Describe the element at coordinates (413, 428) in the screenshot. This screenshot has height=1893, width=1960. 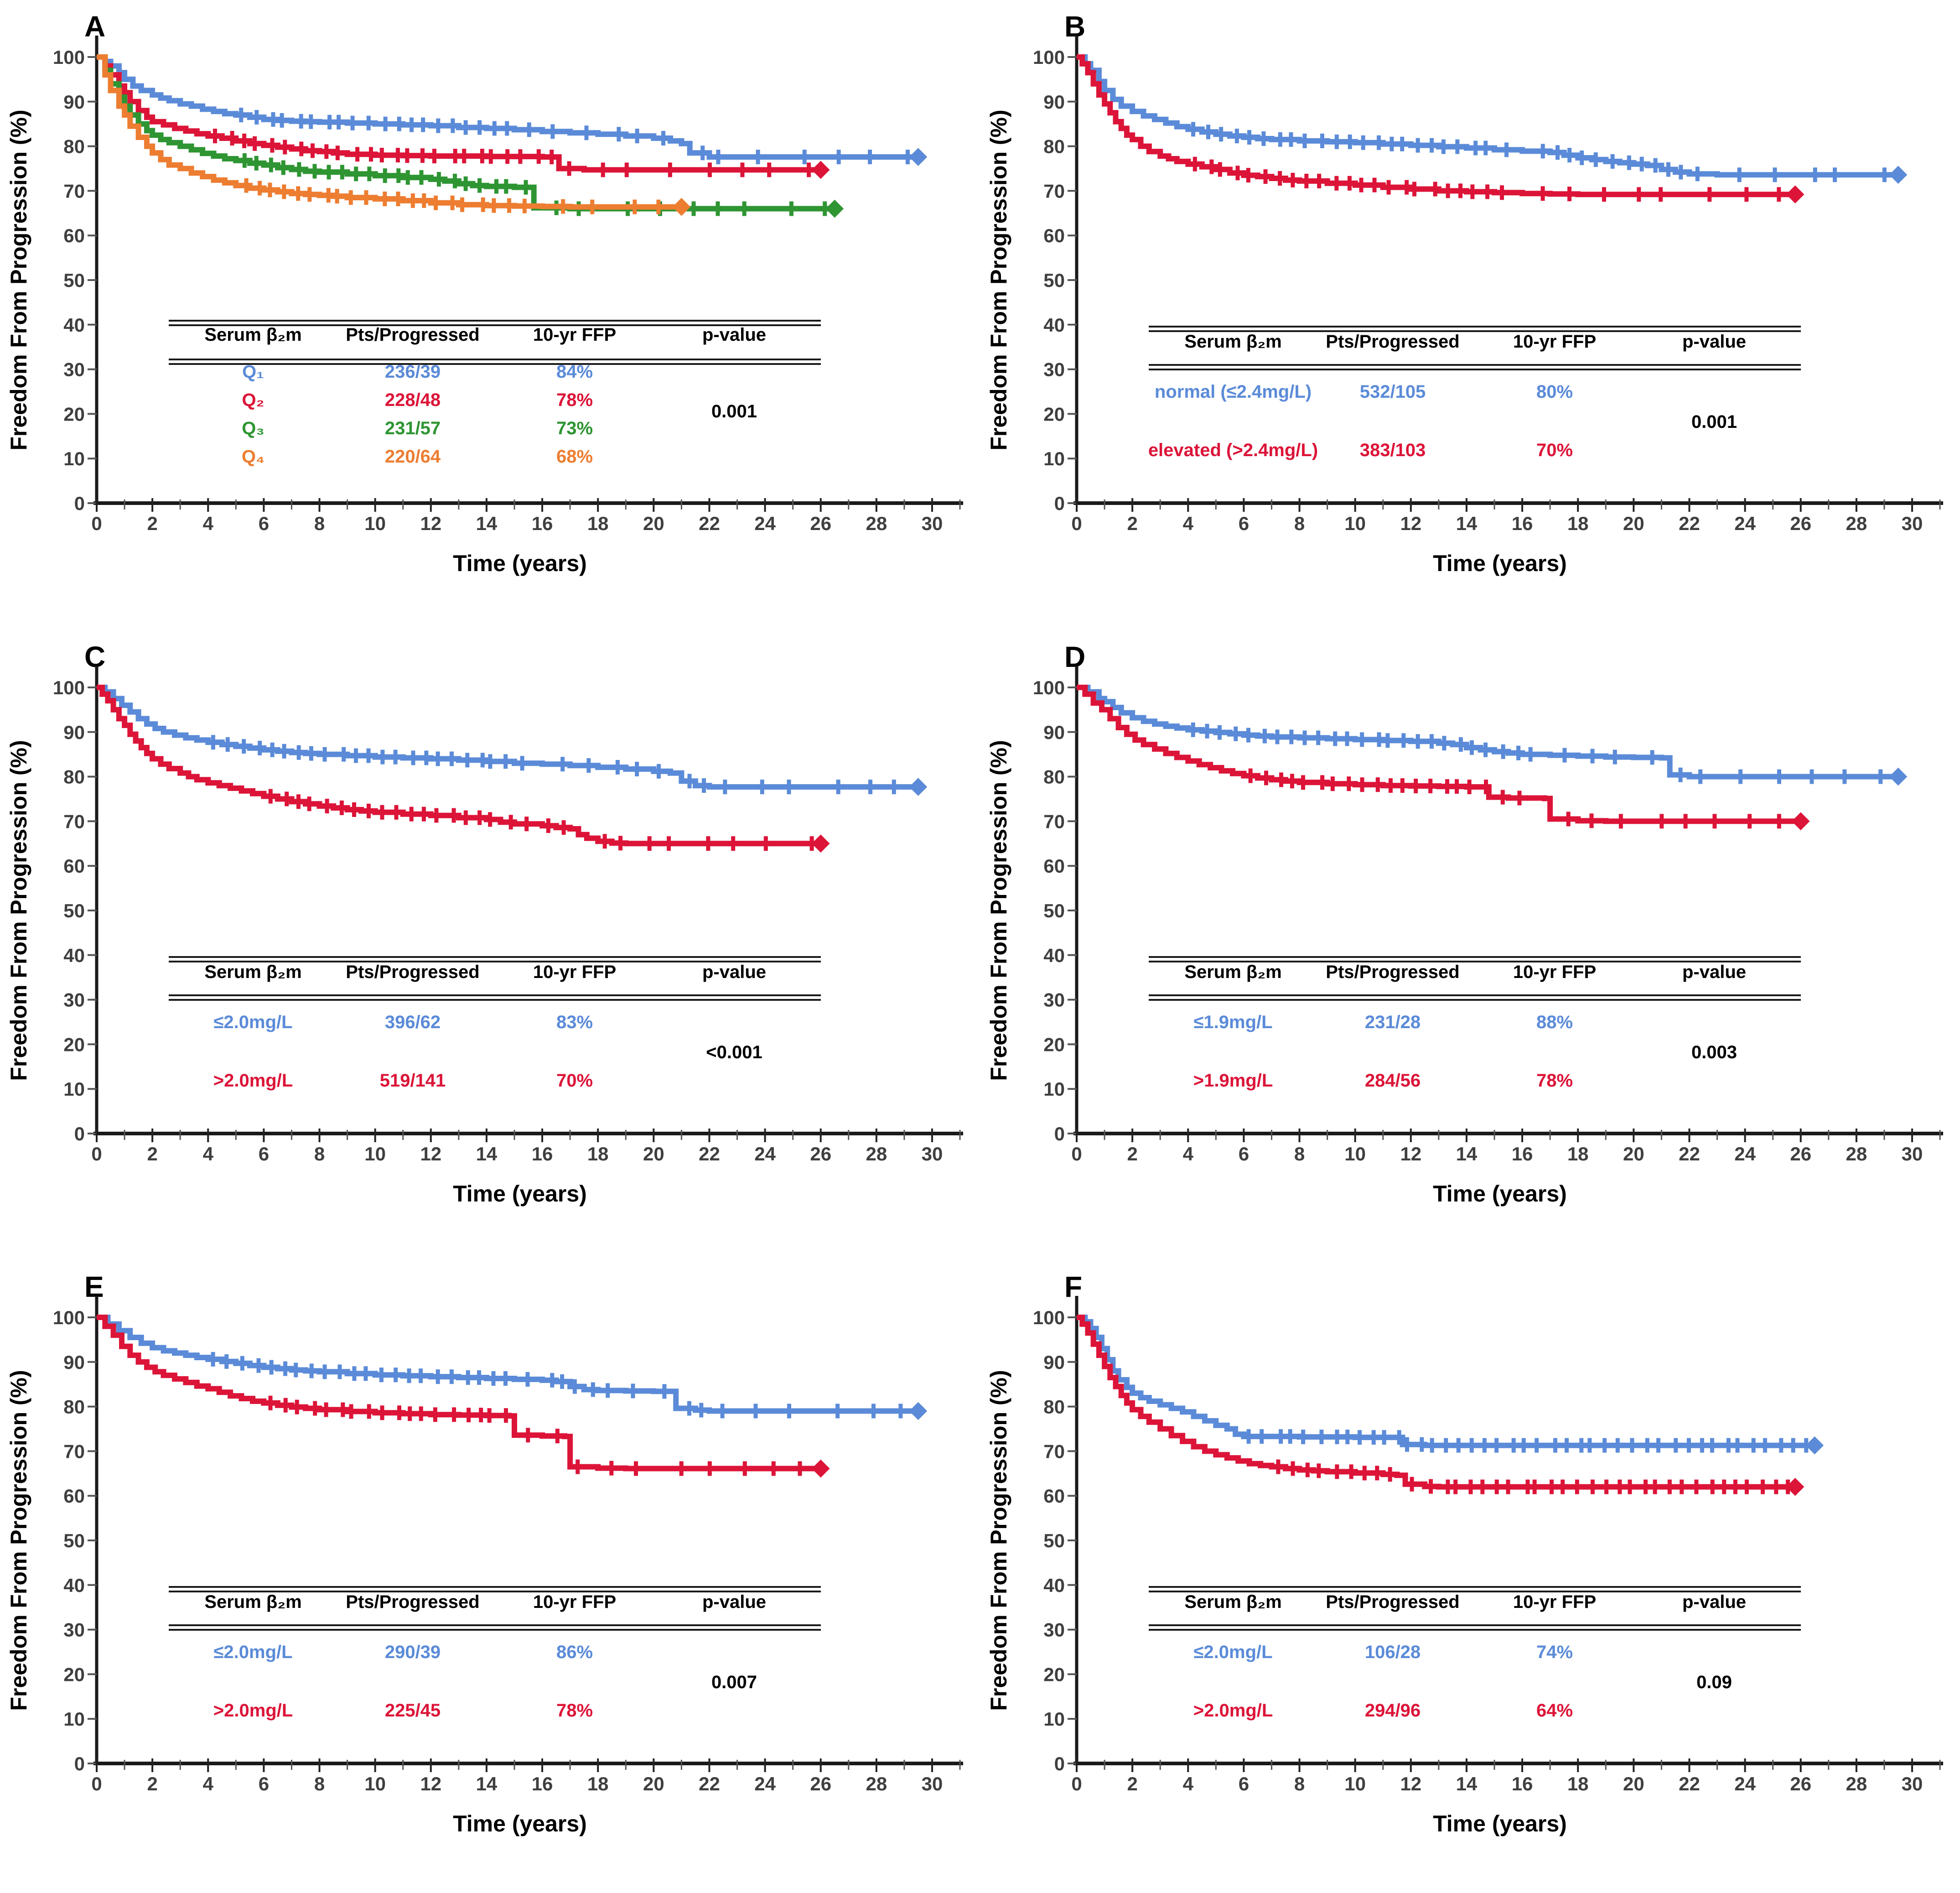
I see `table-cell-pts: 231/57` at that location.